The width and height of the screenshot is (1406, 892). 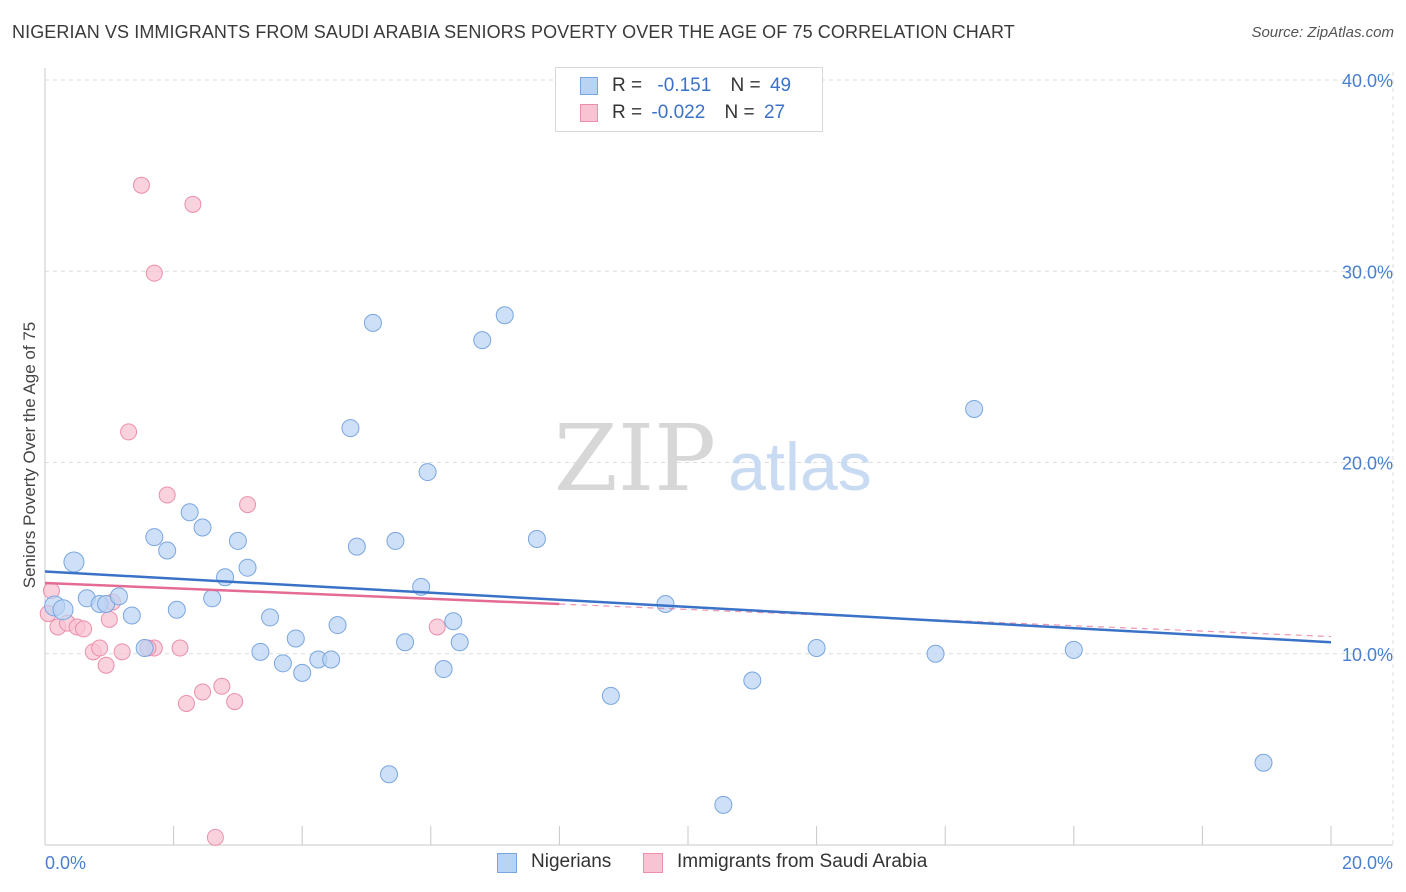 I want to click on trend-line-nigerians, so click(x=688, y=607).